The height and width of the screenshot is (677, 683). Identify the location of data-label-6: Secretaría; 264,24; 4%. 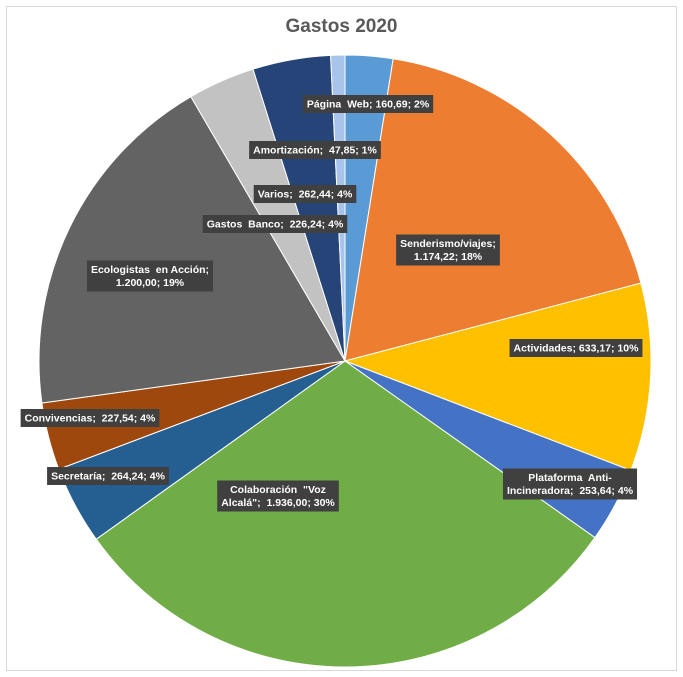
(108, 476).